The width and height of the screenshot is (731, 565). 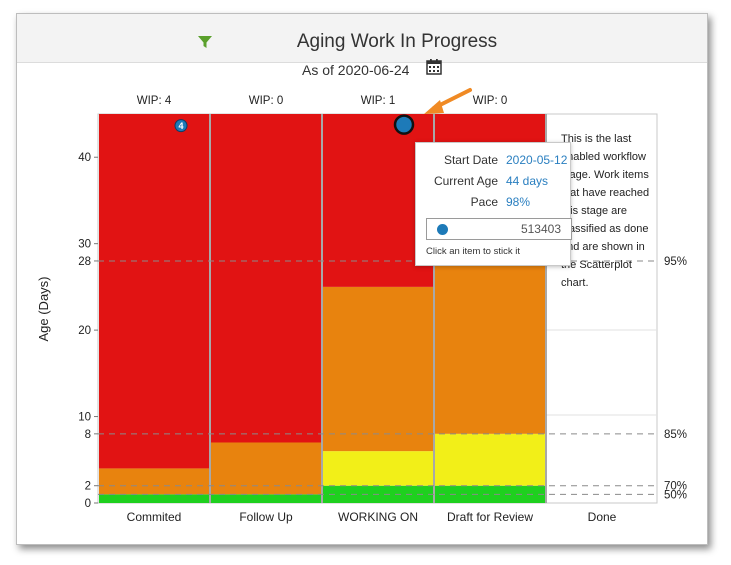 I want to click on y-tick-label-1: 2, so click(x=88, y=487).